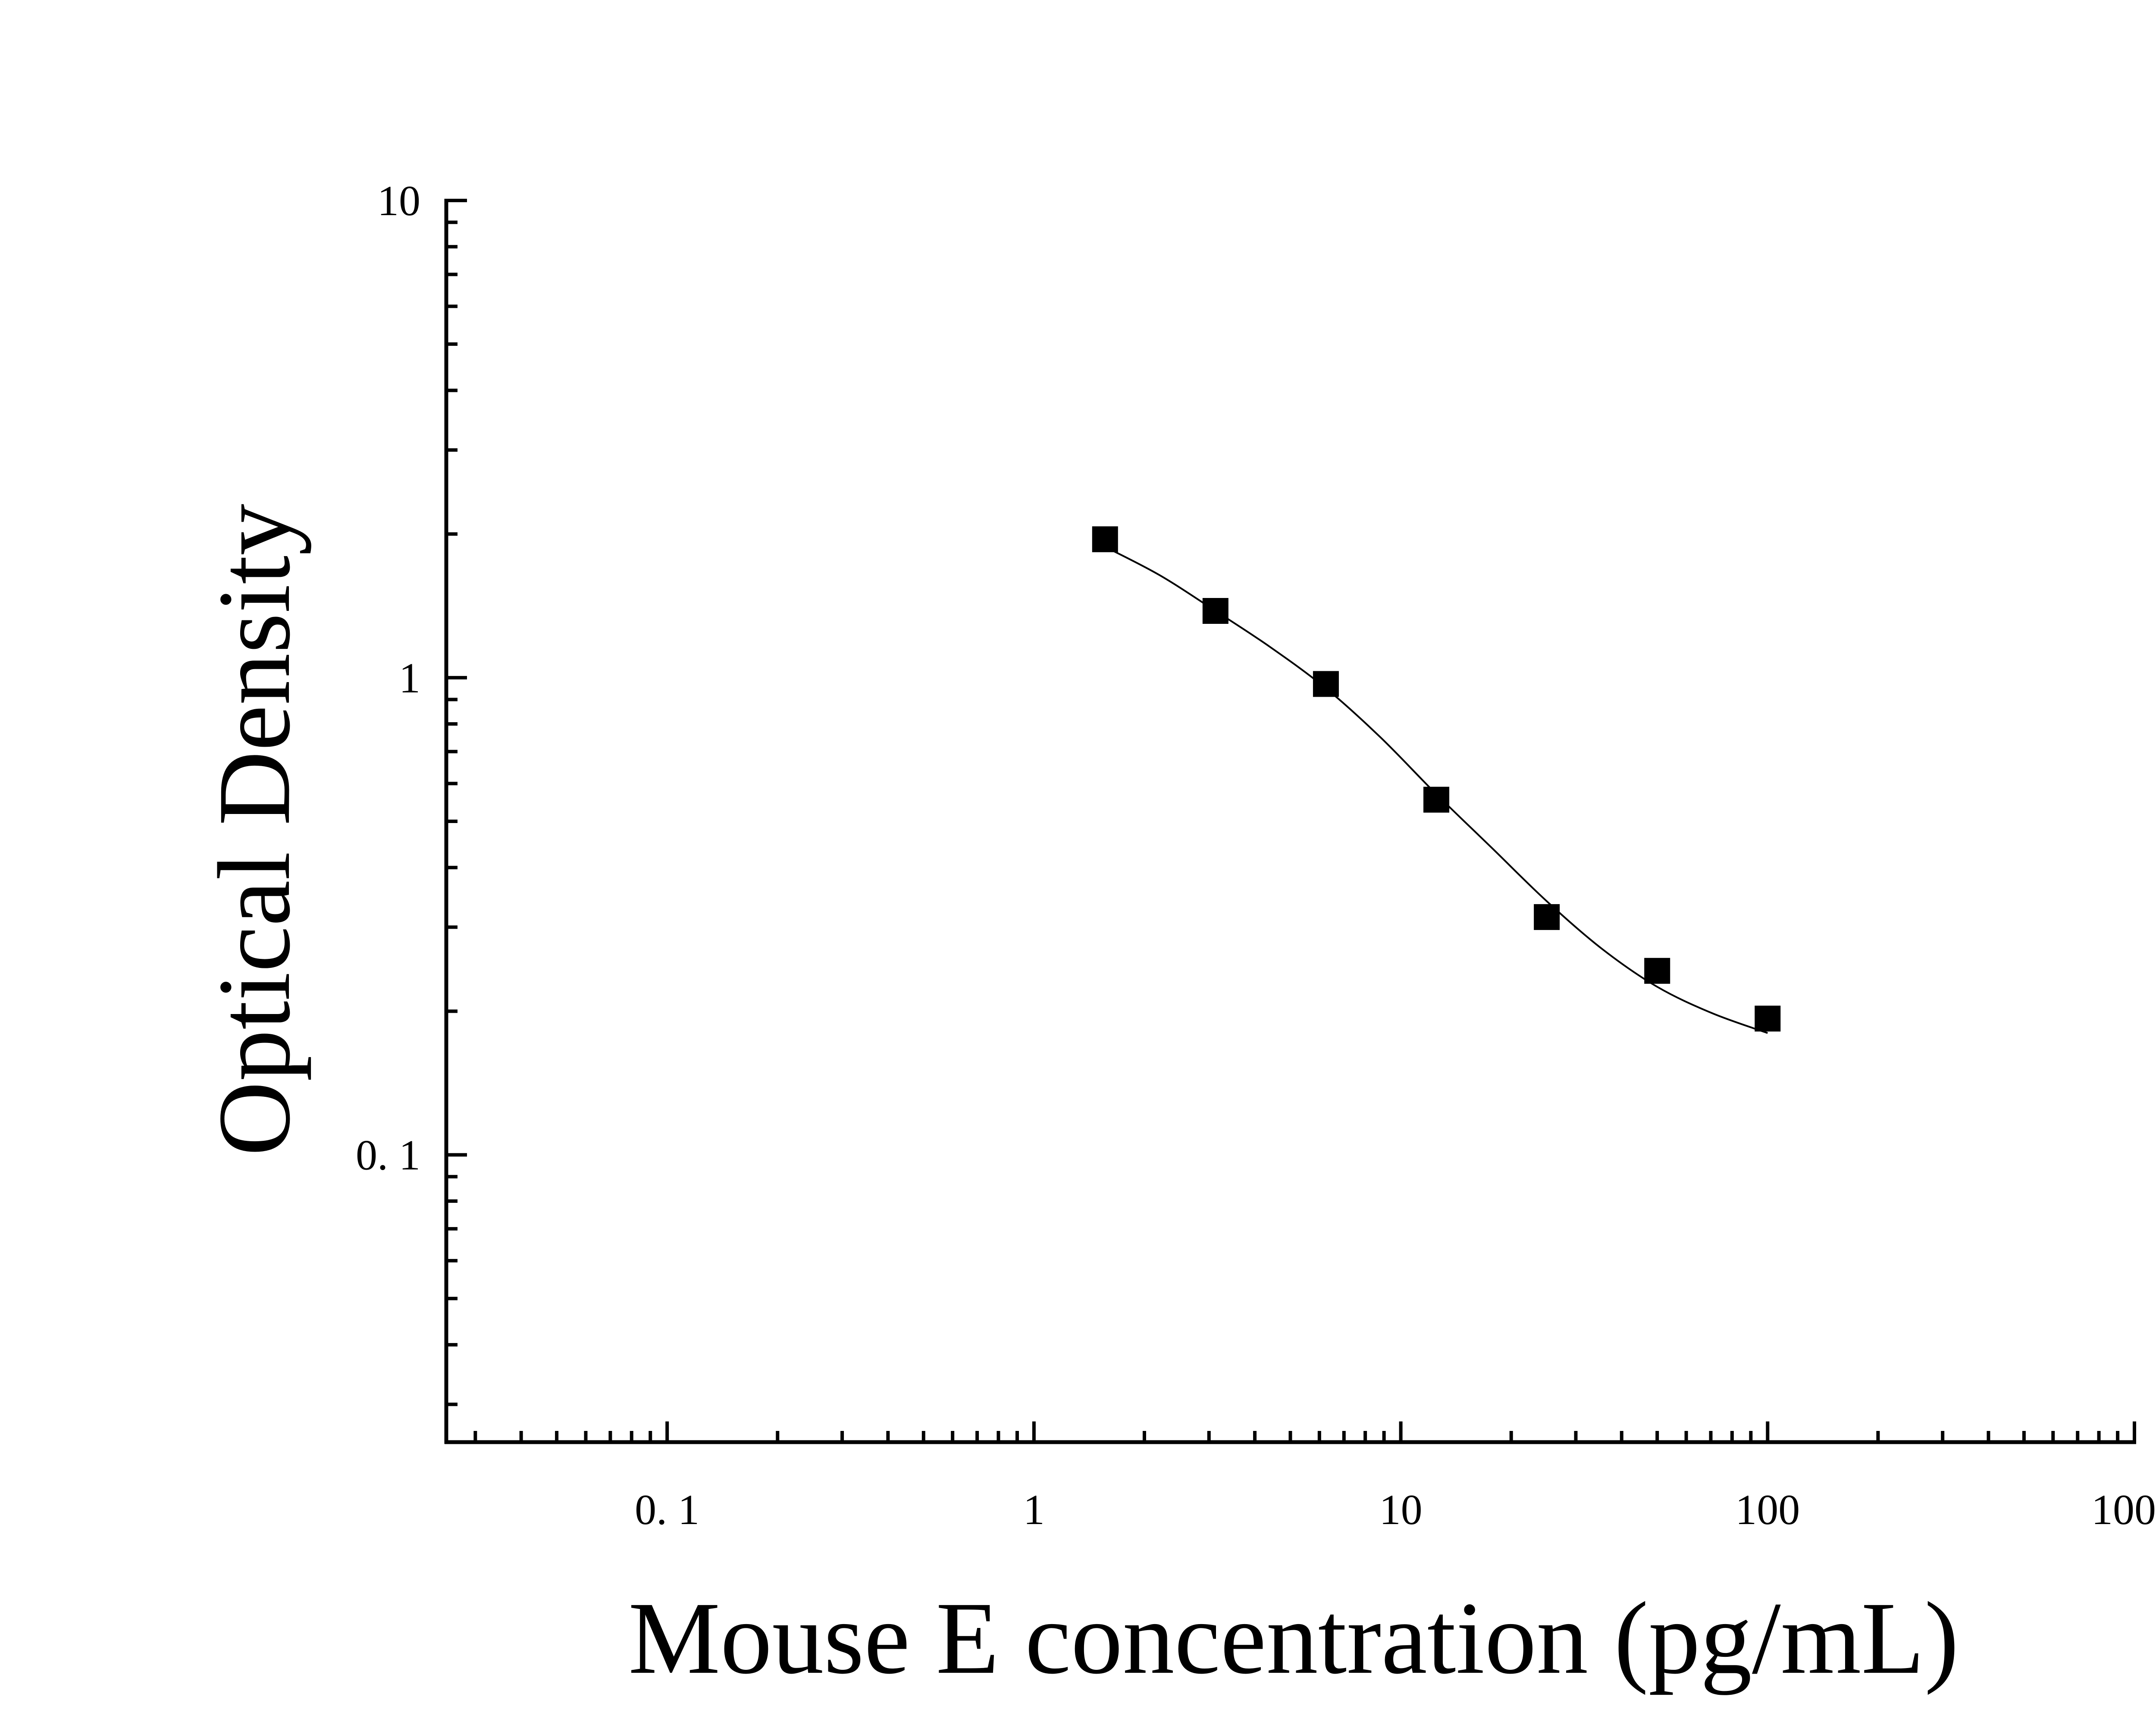 This screenshot has width=2156, height=1731. I want to click on x-tick-label: 1000, so click(2123, 1510).